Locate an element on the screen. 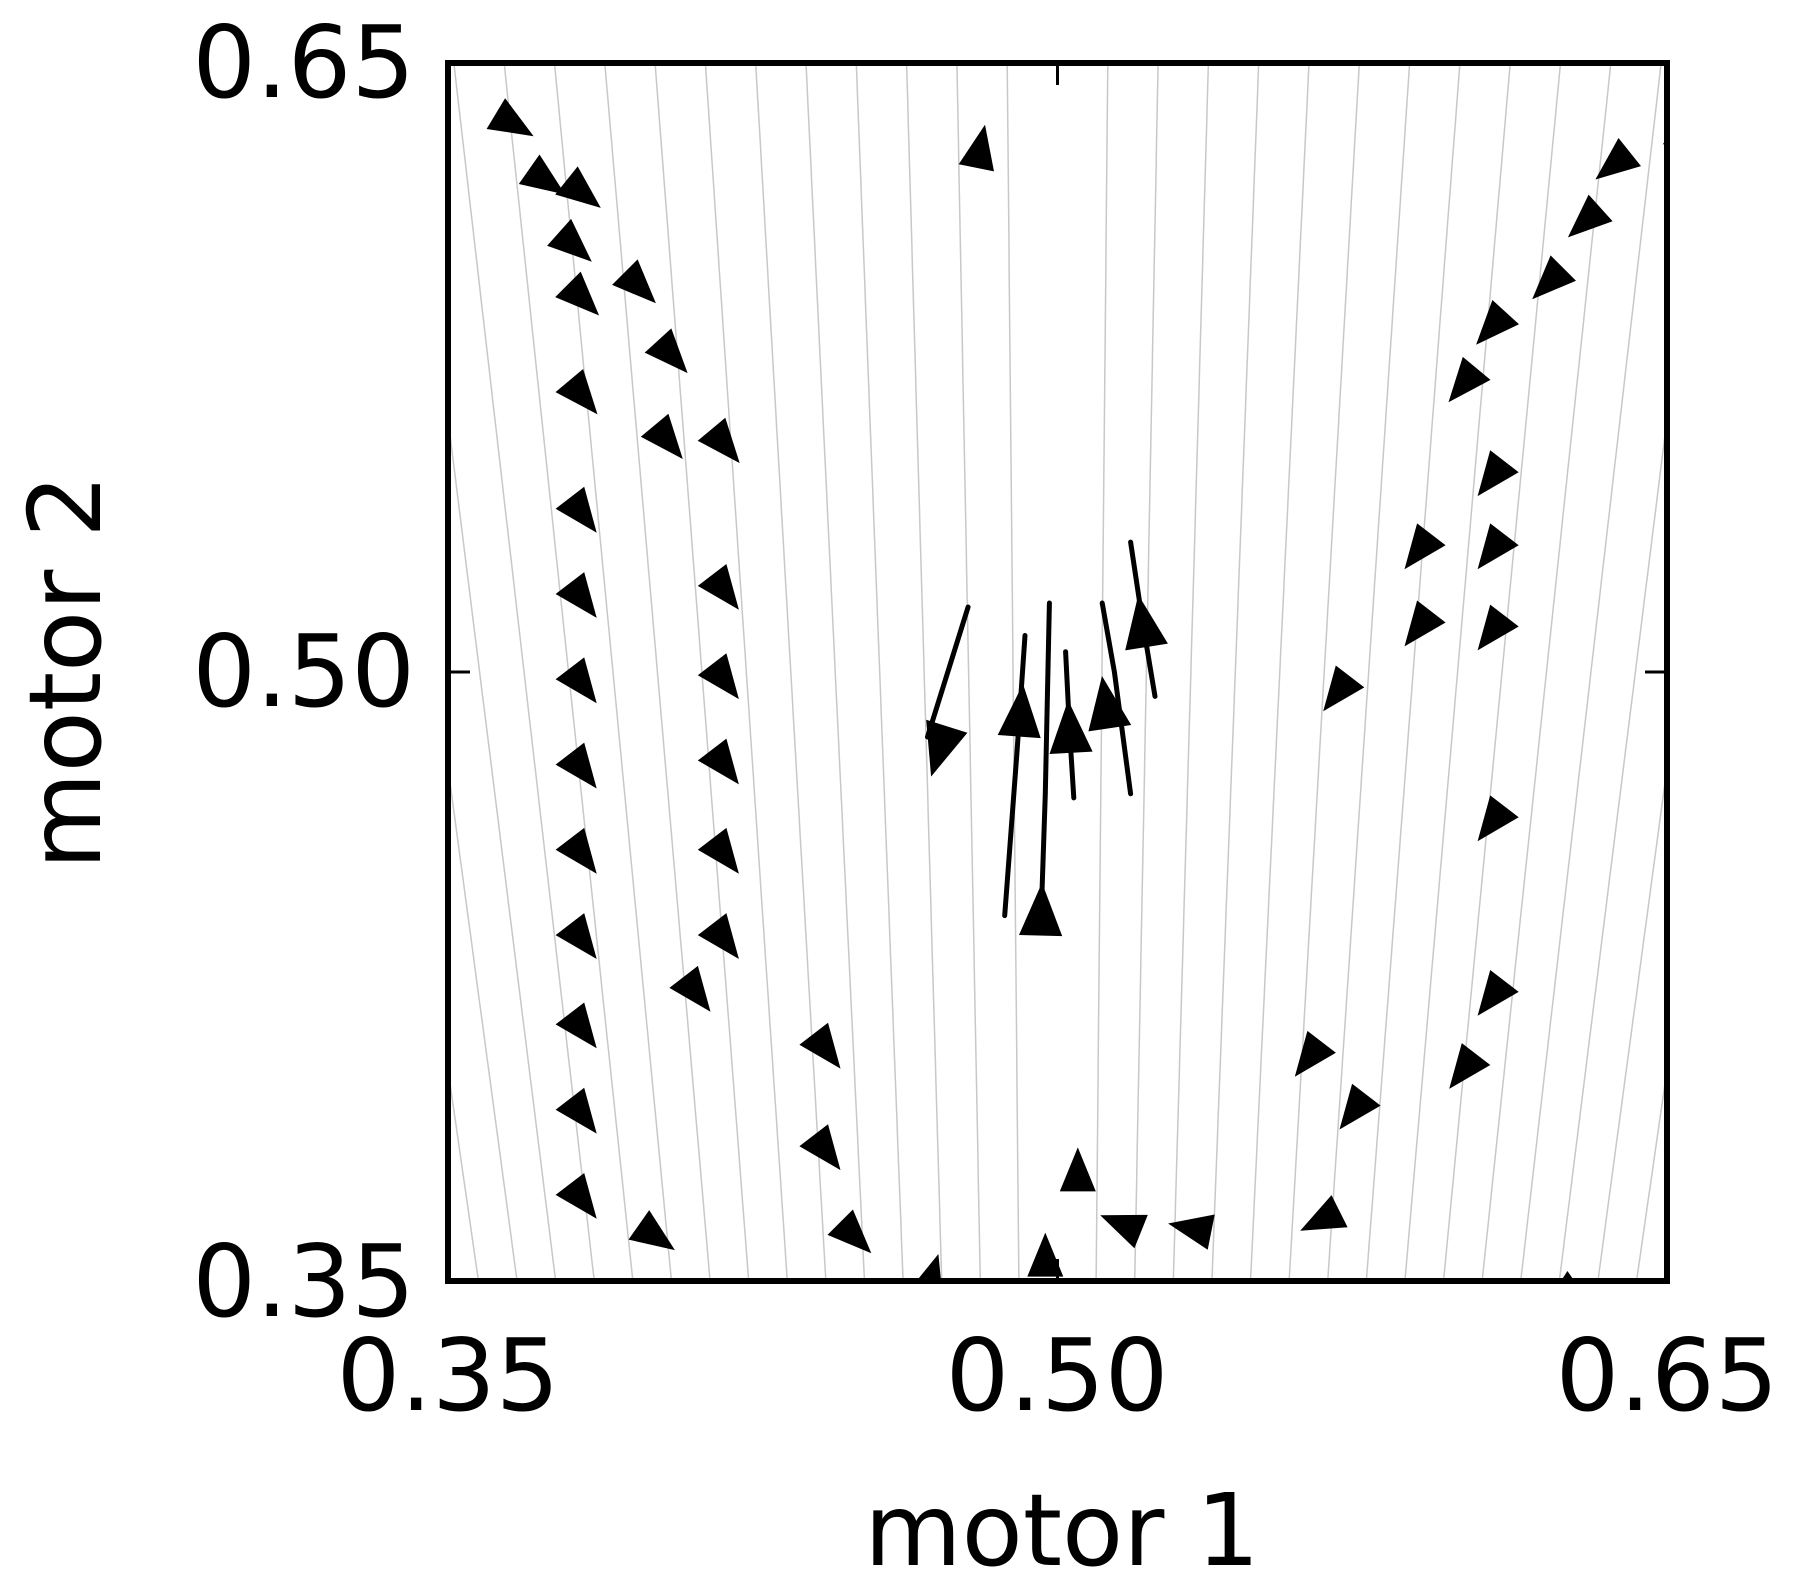  y-tick-label: 0.50 is located at coordinates (303, 671).